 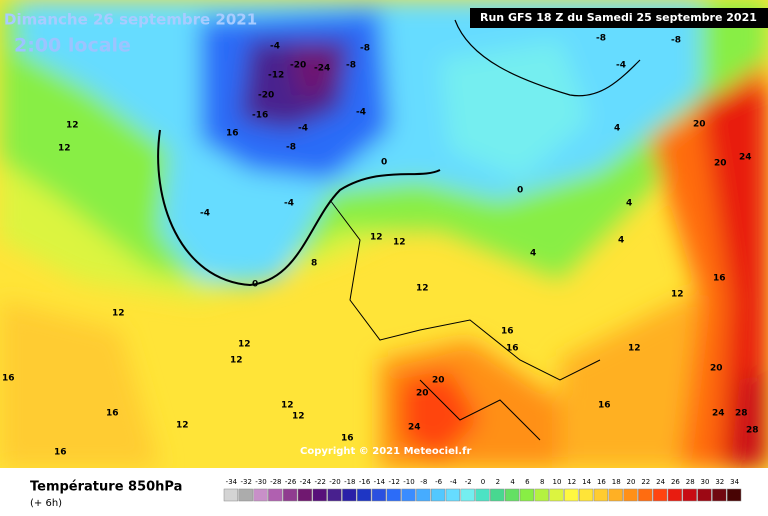 What do you see at coordinates (571, 482) in the screenshot?
I see `colorbar-label: 12` at bounding box center [571, 482].